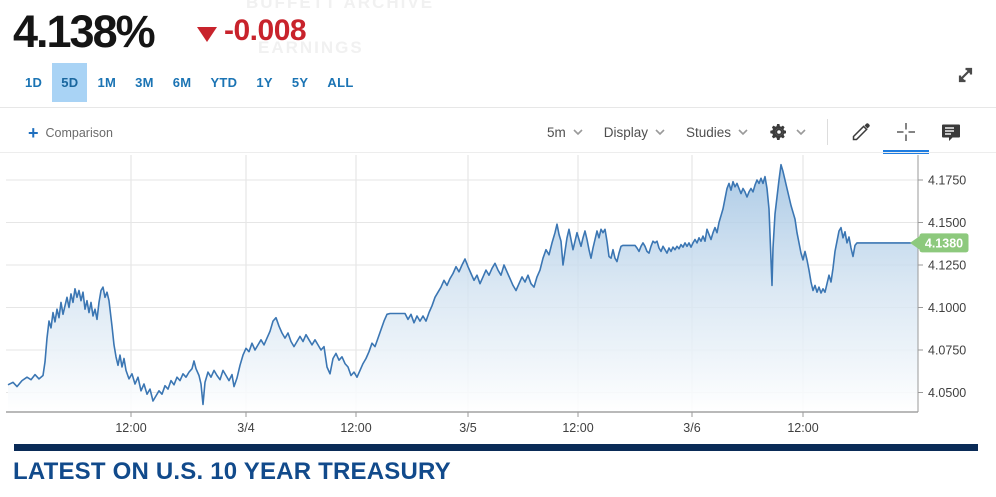 Image resolution: width=996 pixels, height=497 pixels. Describe the element at coordinates (34, 82) in the screenshot. I see `tab-1d: 1D` at that location.